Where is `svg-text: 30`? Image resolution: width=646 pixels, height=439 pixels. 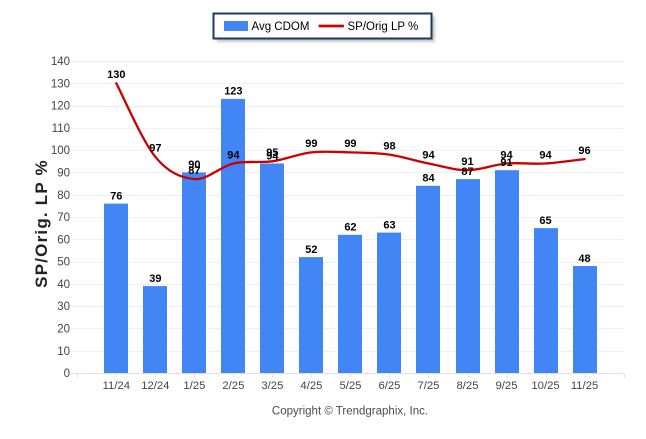
svg-text: 30 is located at coordinates (63, 307).